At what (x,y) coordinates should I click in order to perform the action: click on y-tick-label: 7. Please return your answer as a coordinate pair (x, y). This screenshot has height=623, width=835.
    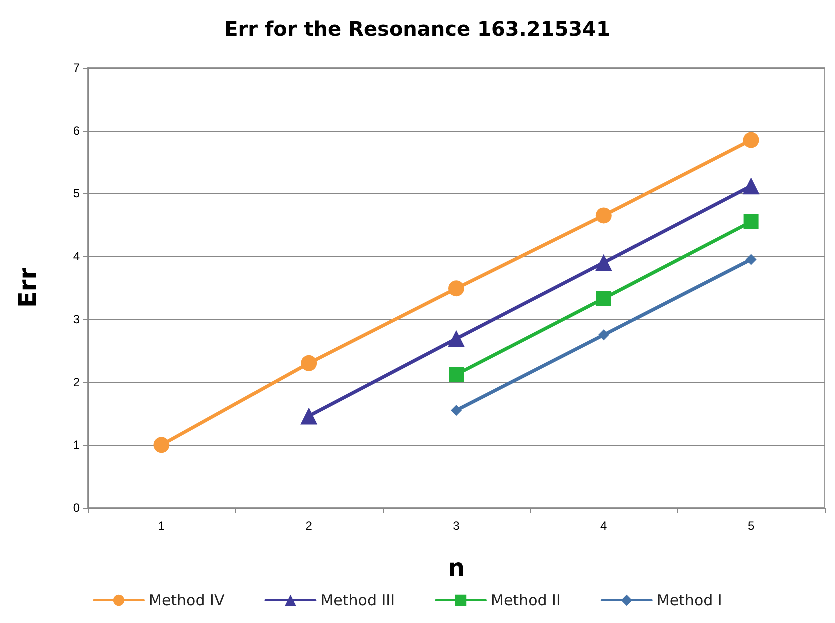
    Looking at the image, I should click on (76, 68).